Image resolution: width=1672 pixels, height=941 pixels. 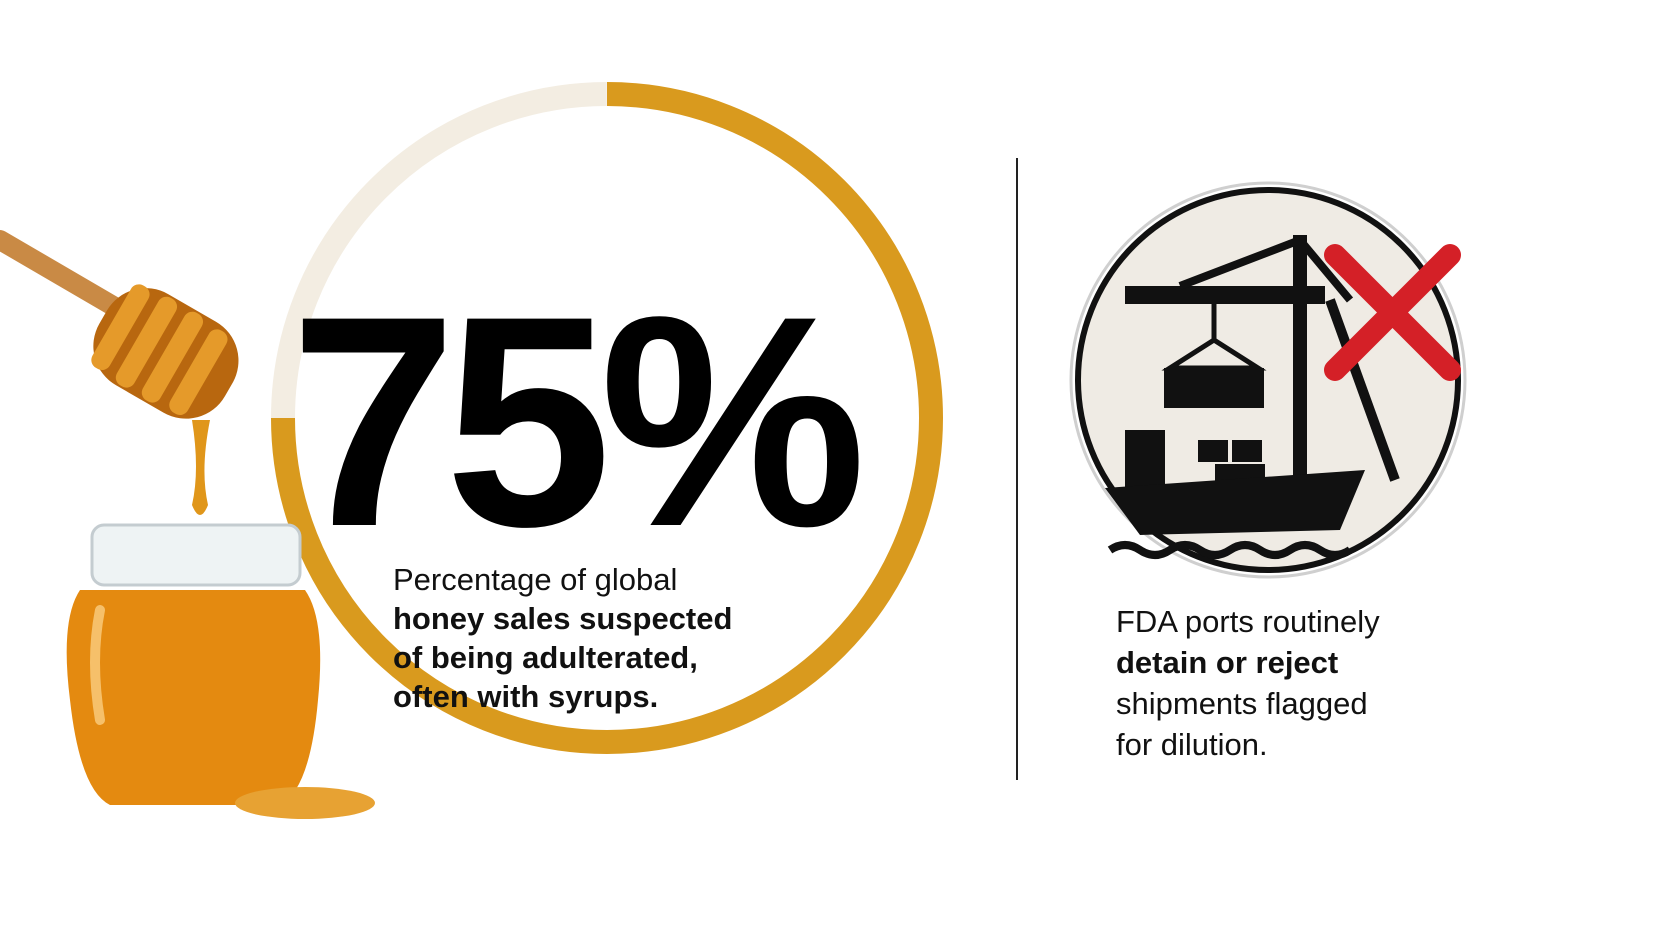 I want to click on port-icon, so click(x=1268, y=380).